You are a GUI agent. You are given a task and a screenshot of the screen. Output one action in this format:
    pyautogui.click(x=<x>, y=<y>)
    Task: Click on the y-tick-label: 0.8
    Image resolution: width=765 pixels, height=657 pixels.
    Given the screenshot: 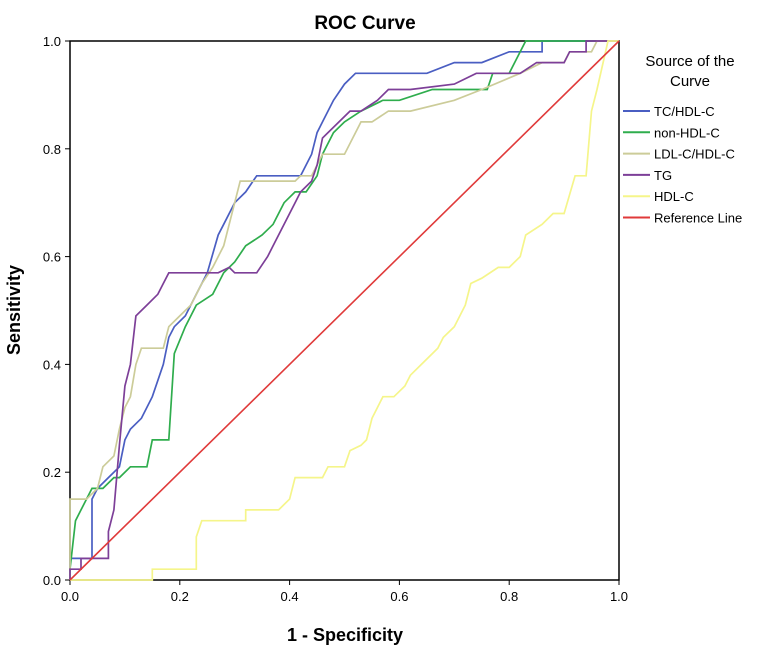 What is the action you would take?
    pyautogui.click(x=52, y=149)
    